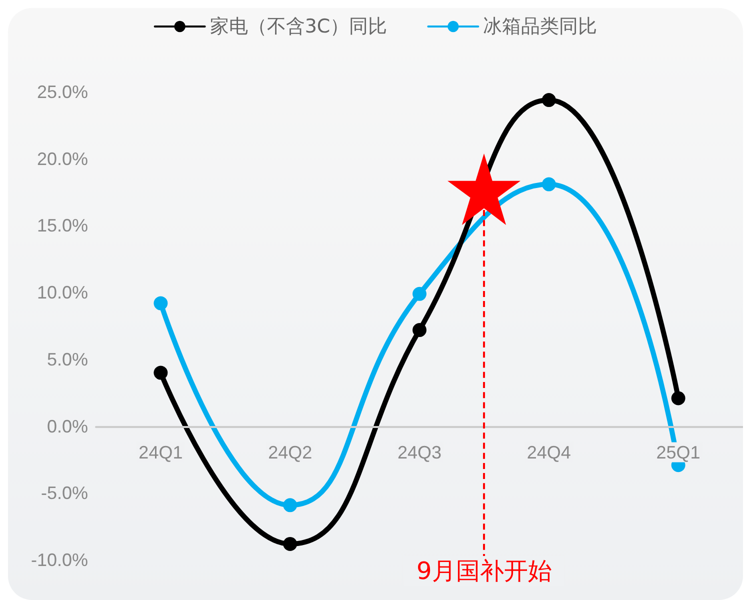 The height and width of the screenshot is (600, 751). I want to click on y-tick-label: 10.0%, so click(62, 292).